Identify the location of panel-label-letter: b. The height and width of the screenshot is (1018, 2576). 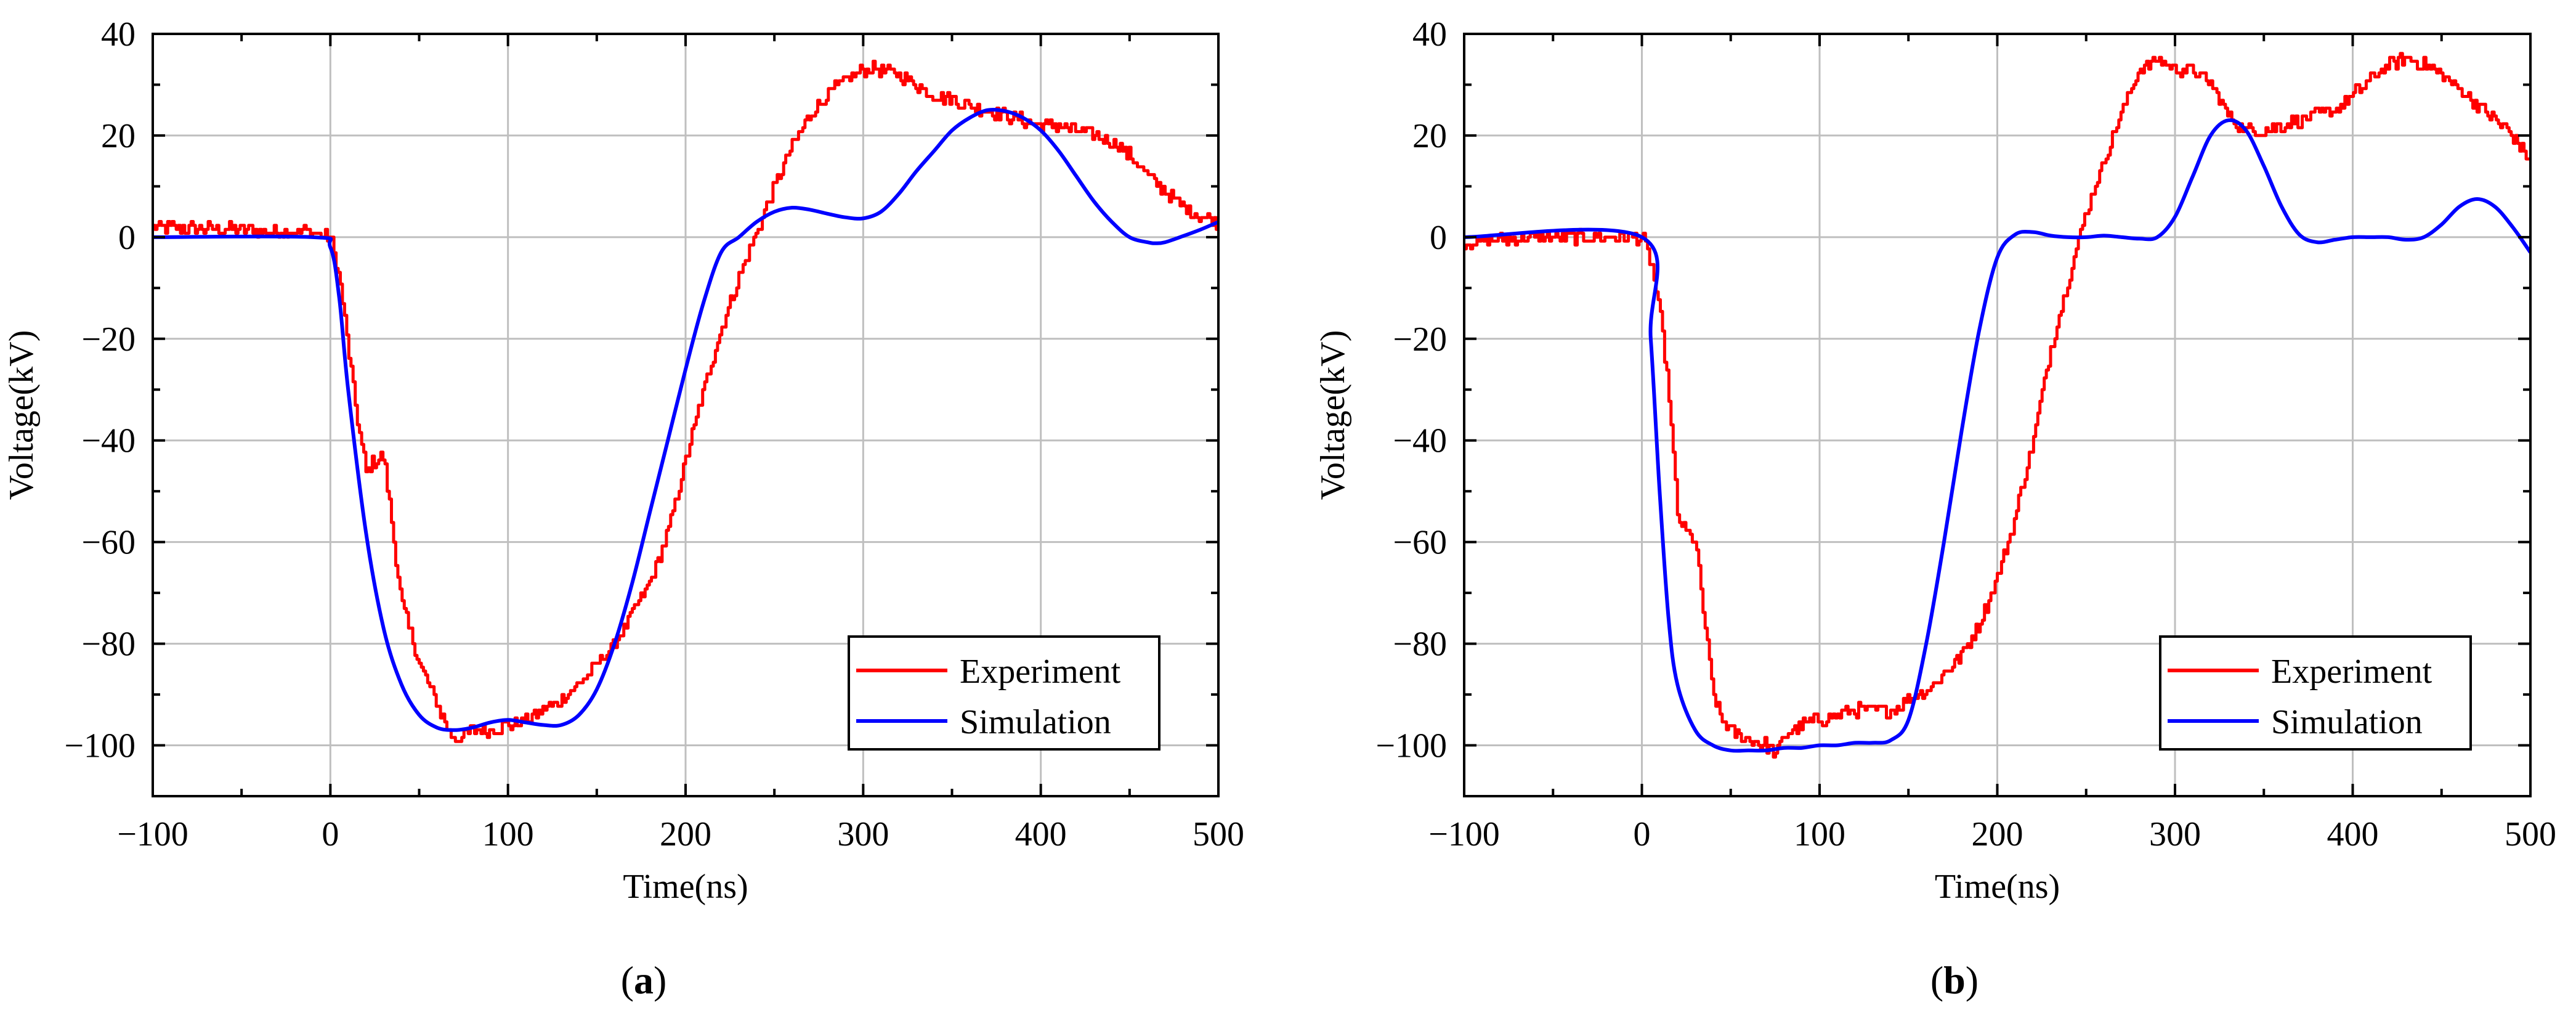
(1954, 980).